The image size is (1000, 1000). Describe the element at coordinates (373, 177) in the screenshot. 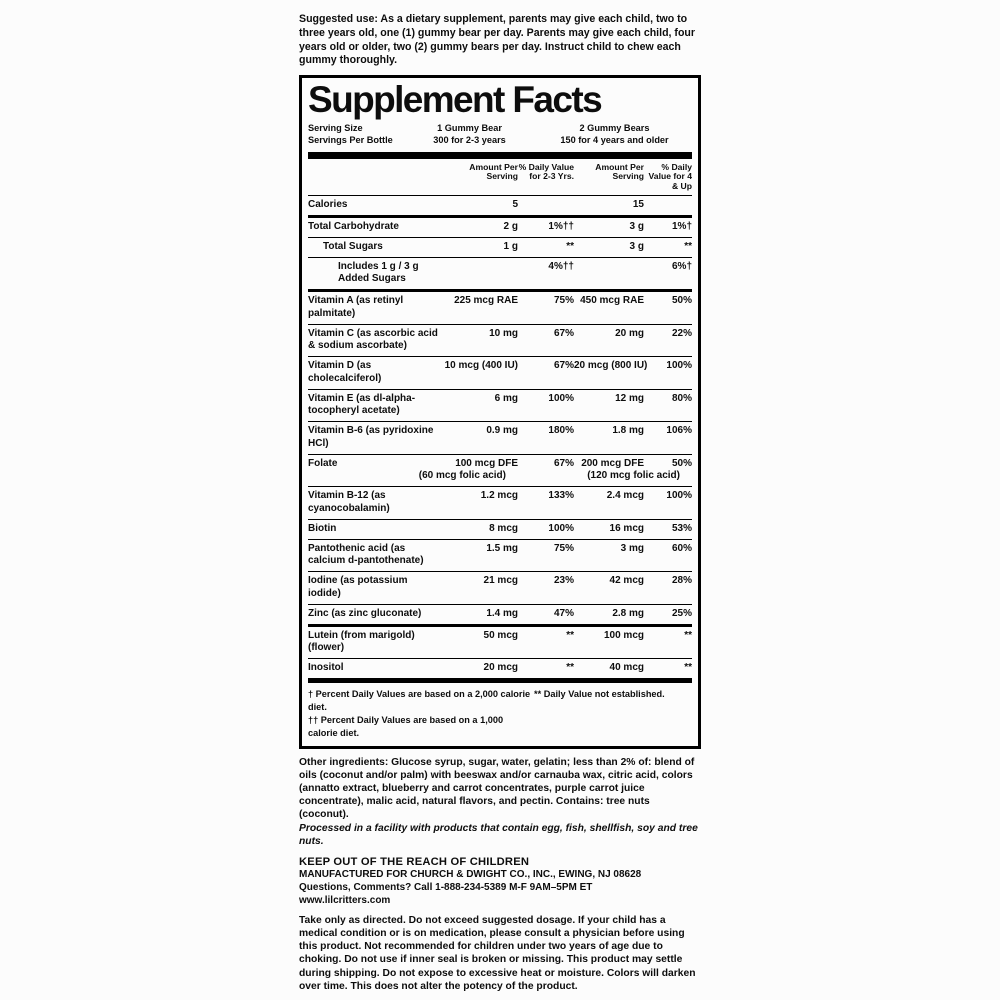

I see `spacer-cell` at that location.